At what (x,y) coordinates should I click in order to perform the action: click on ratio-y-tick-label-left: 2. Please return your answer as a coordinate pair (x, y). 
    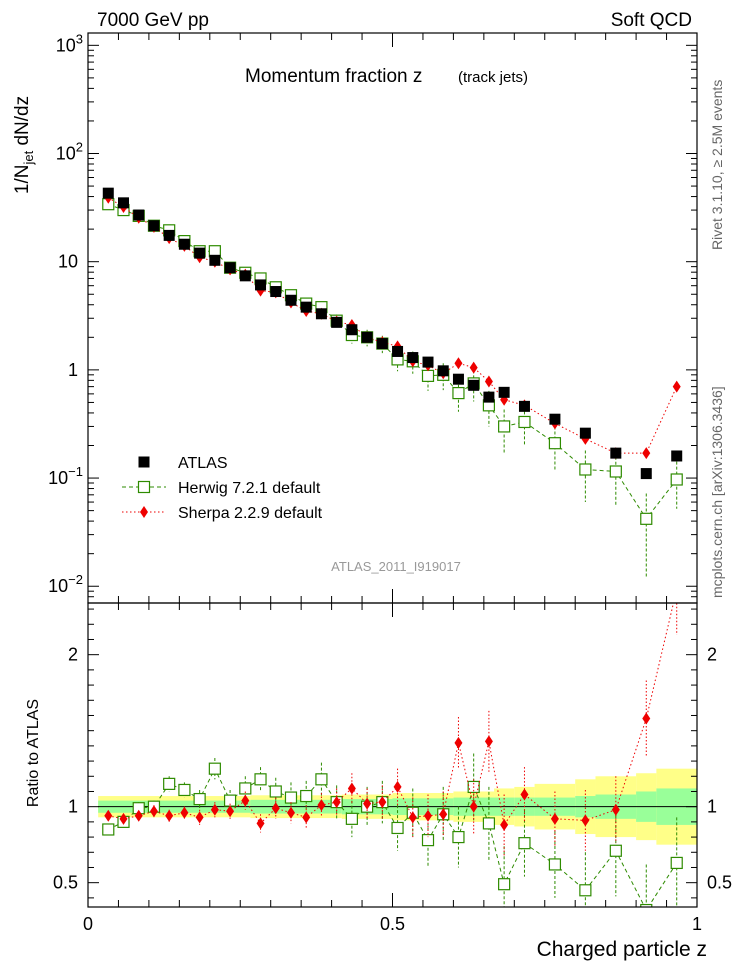
    Looking at the image, I should click on (73, 655).